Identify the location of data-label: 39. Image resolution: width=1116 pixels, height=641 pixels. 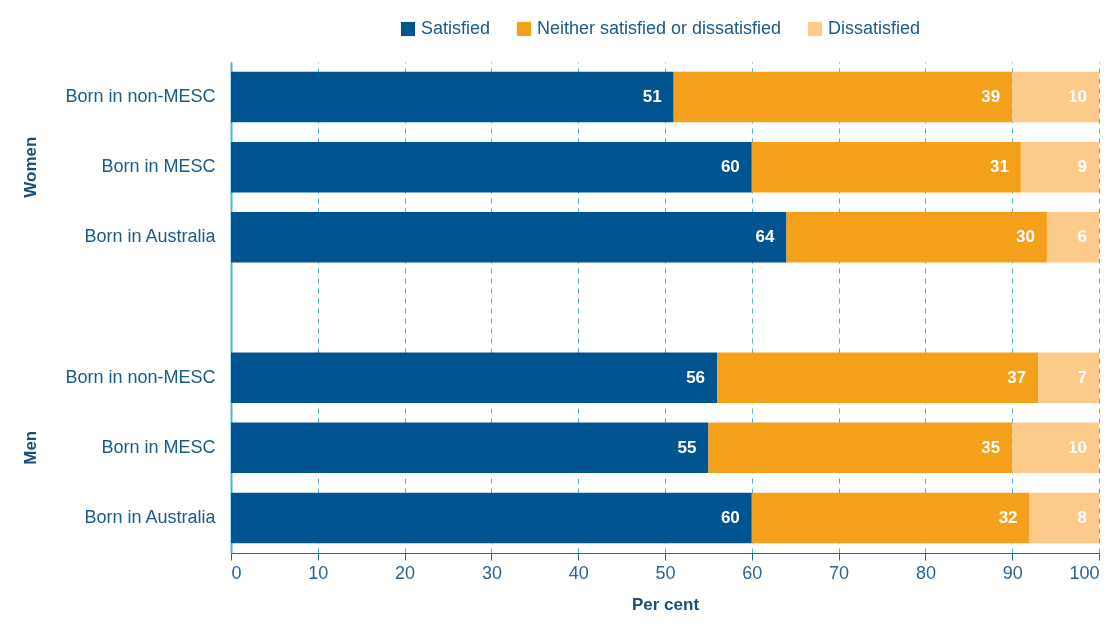
(991, 97).